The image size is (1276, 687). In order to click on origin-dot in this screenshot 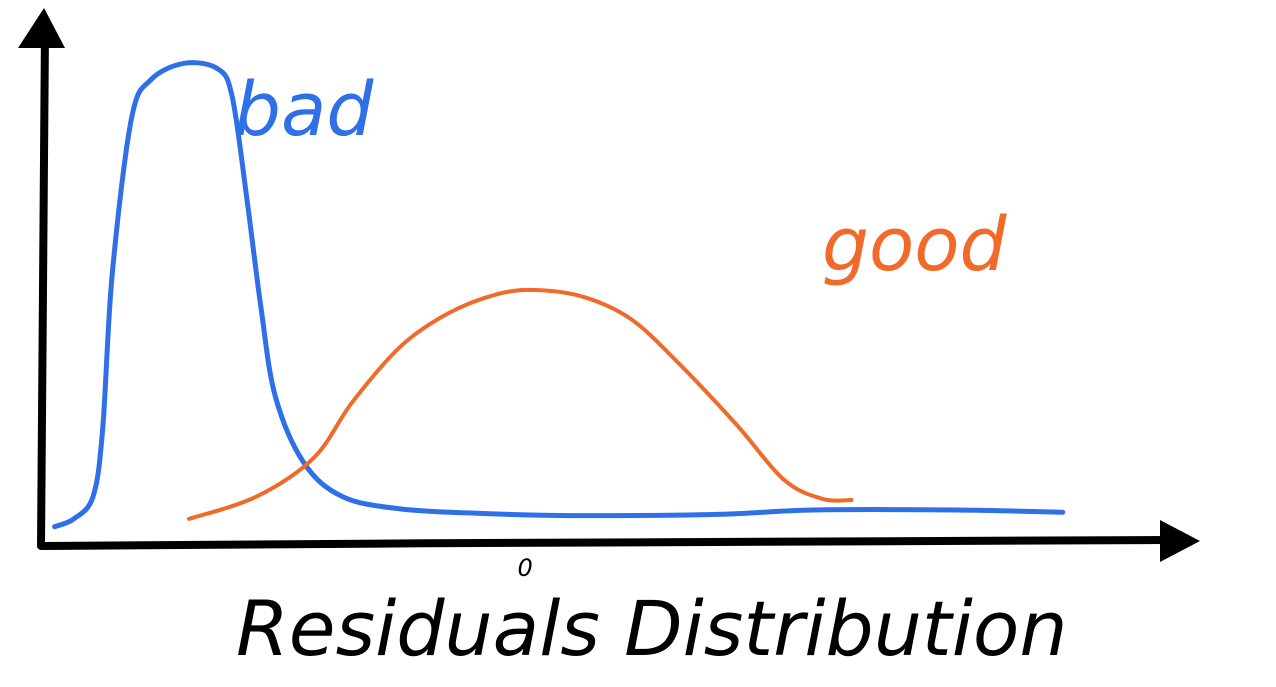, I will do `click(43, 546)`.